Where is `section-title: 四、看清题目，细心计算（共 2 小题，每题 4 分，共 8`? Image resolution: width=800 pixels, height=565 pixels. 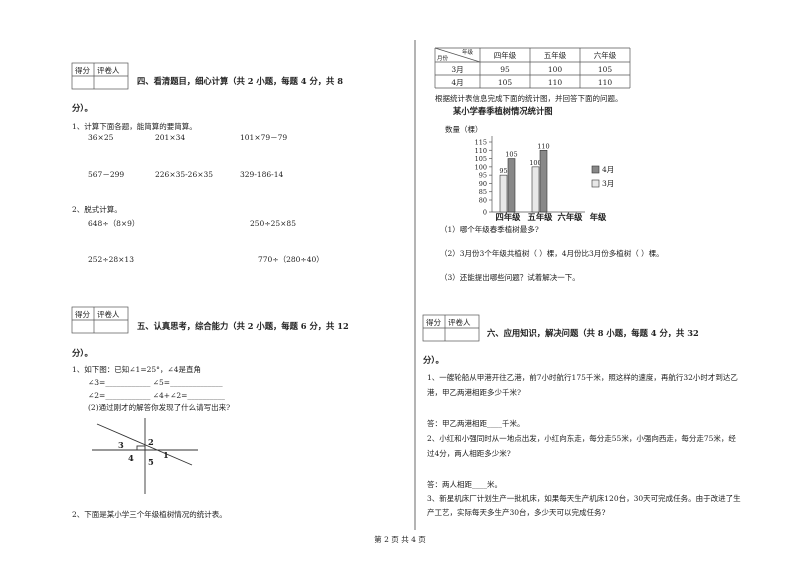
section-title: 四、看清题目，细心计算（共 2 小题，每题 4 分，共 8 is located at coordinates (240, 81).